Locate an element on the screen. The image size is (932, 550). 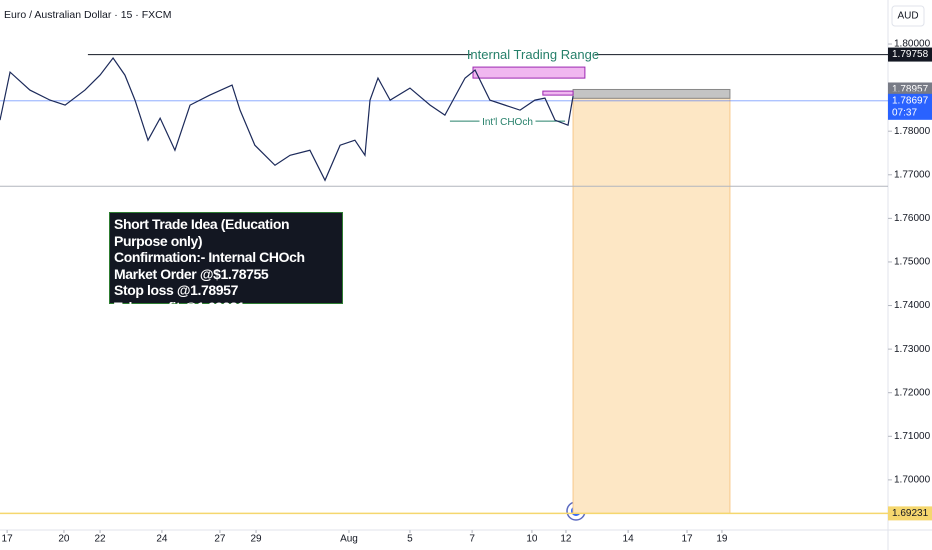
note-line: Stop loss @1.78957 is located at coordinates (176, 290).